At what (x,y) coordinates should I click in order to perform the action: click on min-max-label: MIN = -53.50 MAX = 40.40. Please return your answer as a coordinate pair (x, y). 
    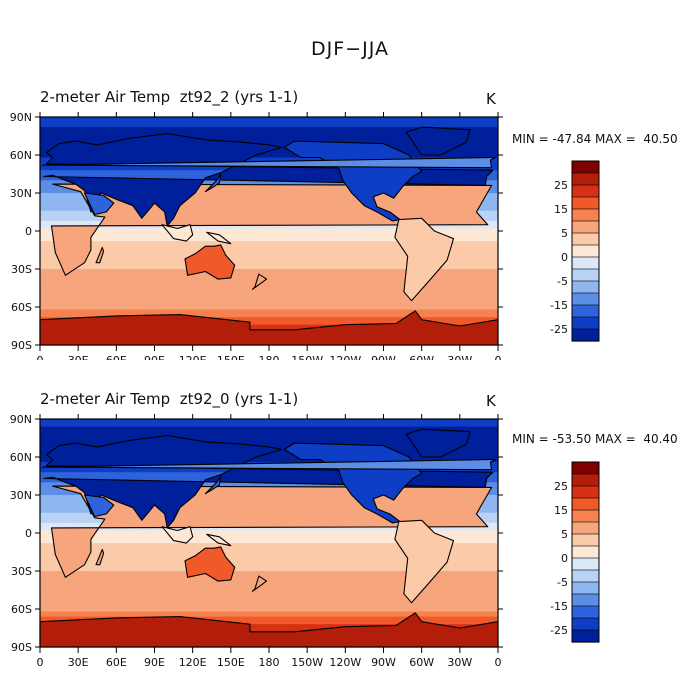
    Looking at the image, I should click on (595, 439).